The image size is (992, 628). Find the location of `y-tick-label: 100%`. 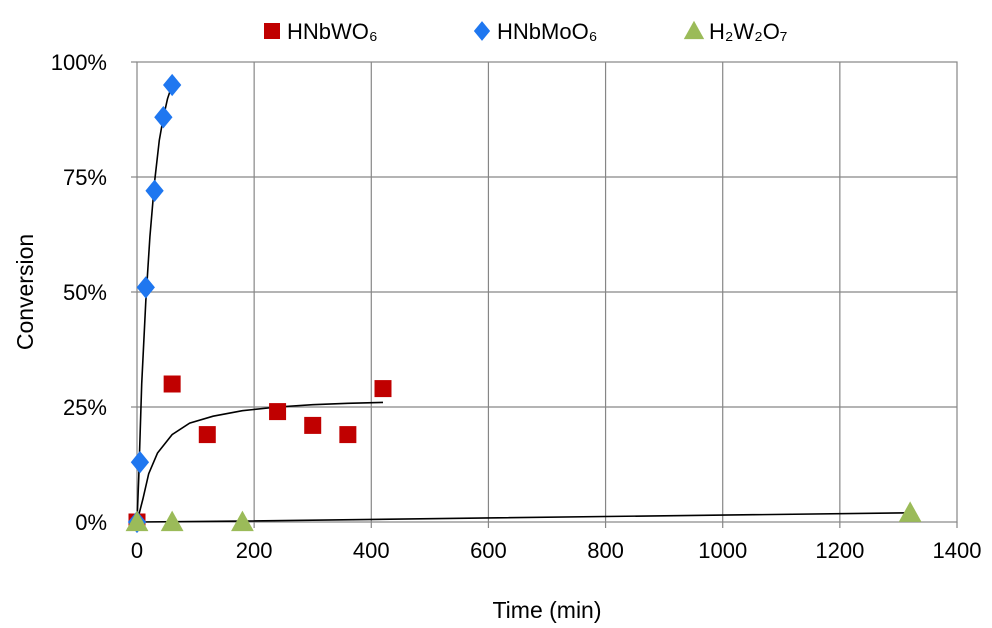

y-tick-label: 100% is located at coordinates (79, 62).